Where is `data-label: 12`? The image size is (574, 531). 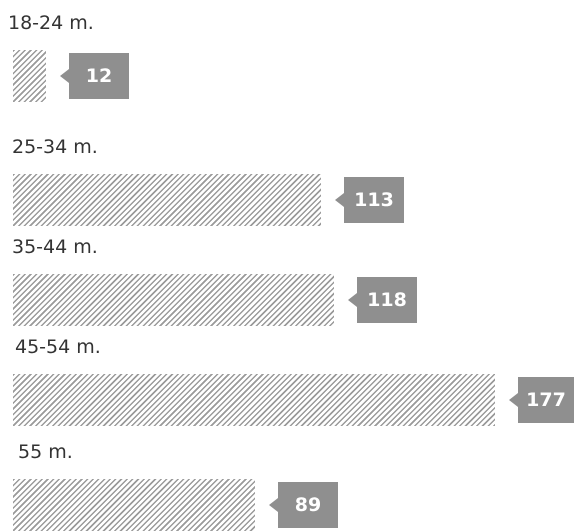
data-label: 12 is located at coordinates (94, 76).